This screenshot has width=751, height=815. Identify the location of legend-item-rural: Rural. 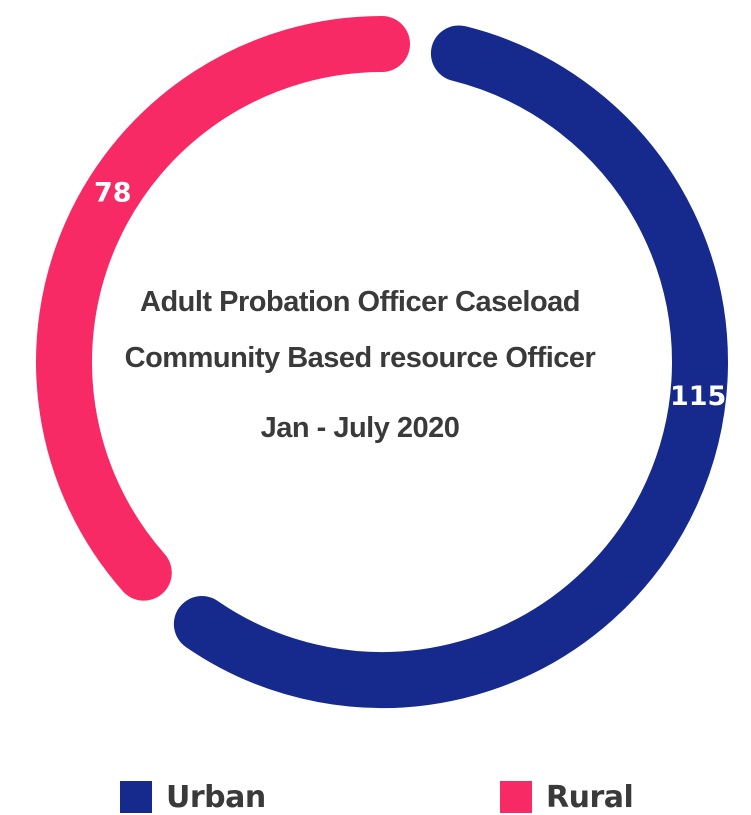
(567, 797).